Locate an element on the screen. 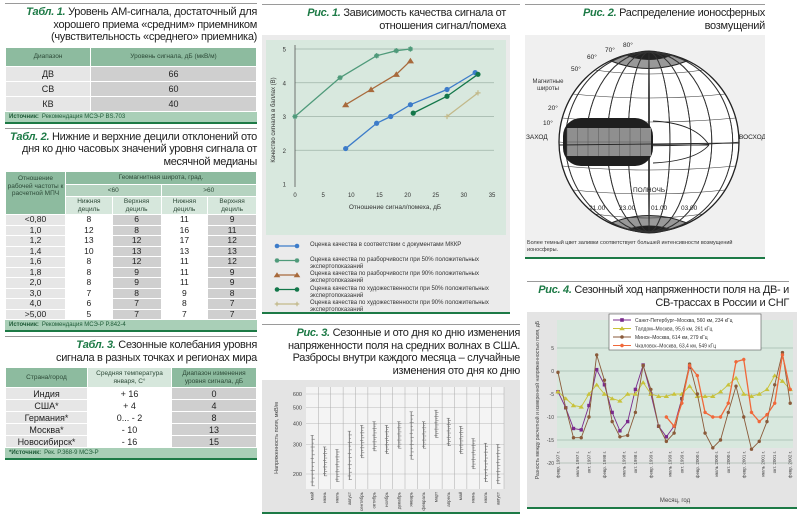  x-tick-label: июль 2000 г. is located at coordinates (716, 464).